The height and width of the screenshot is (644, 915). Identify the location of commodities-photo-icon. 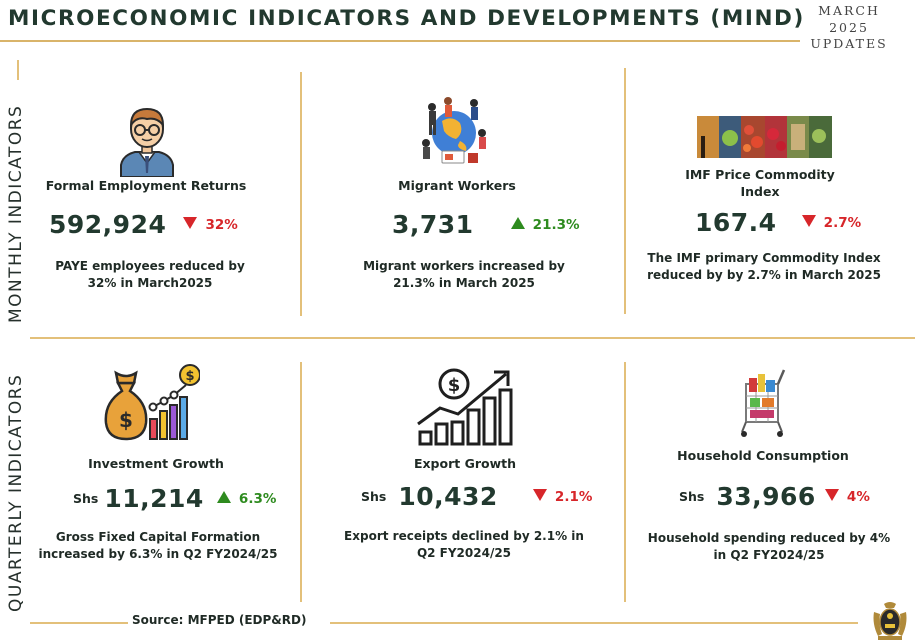
(764, 137).